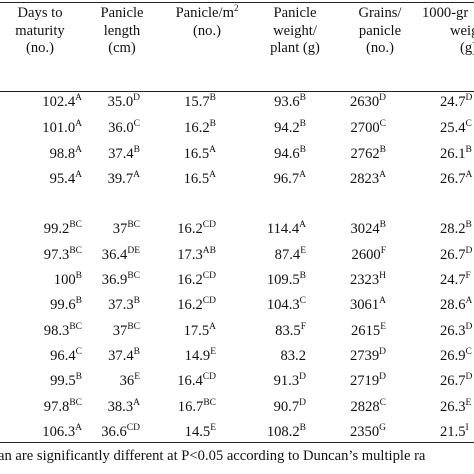  Describe the element at coordinates (456, 229) in the screenshot. I see `grain-weight-cell: 28.2B` at that location.